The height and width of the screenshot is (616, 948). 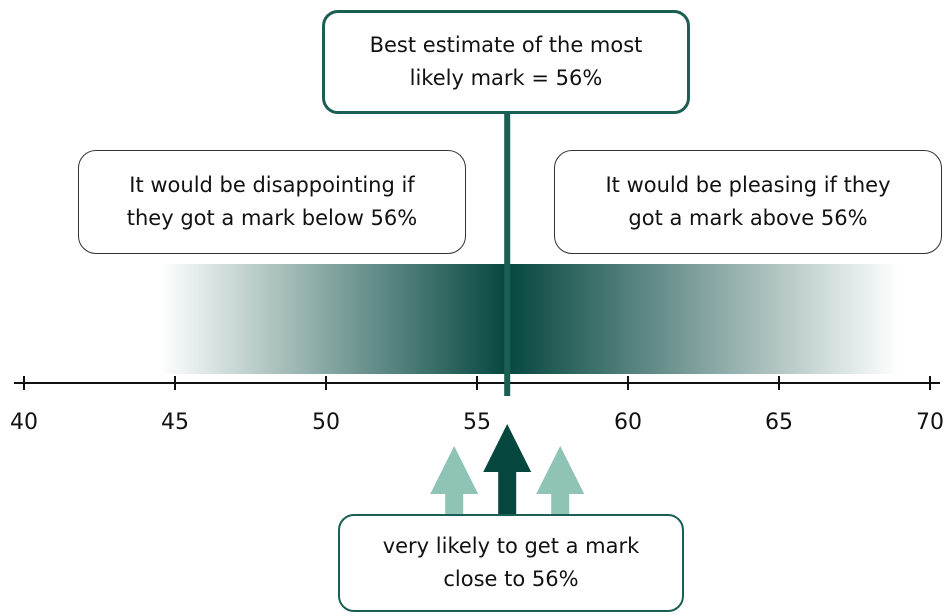 I want to click on axis-tick-label: 65, so click(x=779, y=422).